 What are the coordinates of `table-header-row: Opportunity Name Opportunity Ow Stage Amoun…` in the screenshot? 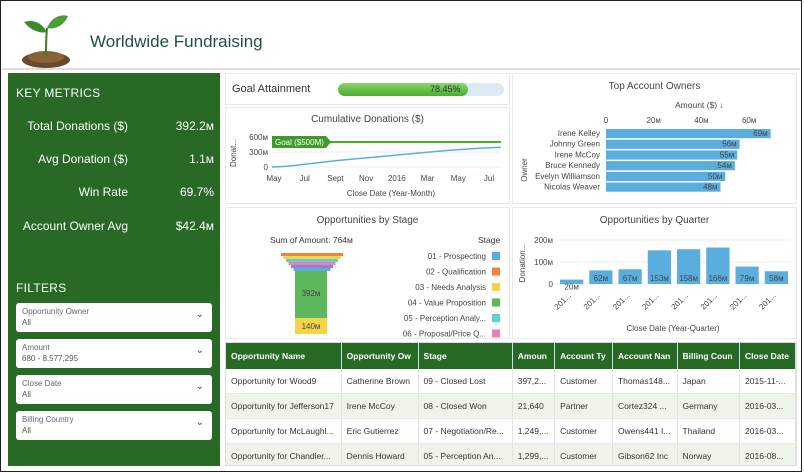 It's located at (511, 356).